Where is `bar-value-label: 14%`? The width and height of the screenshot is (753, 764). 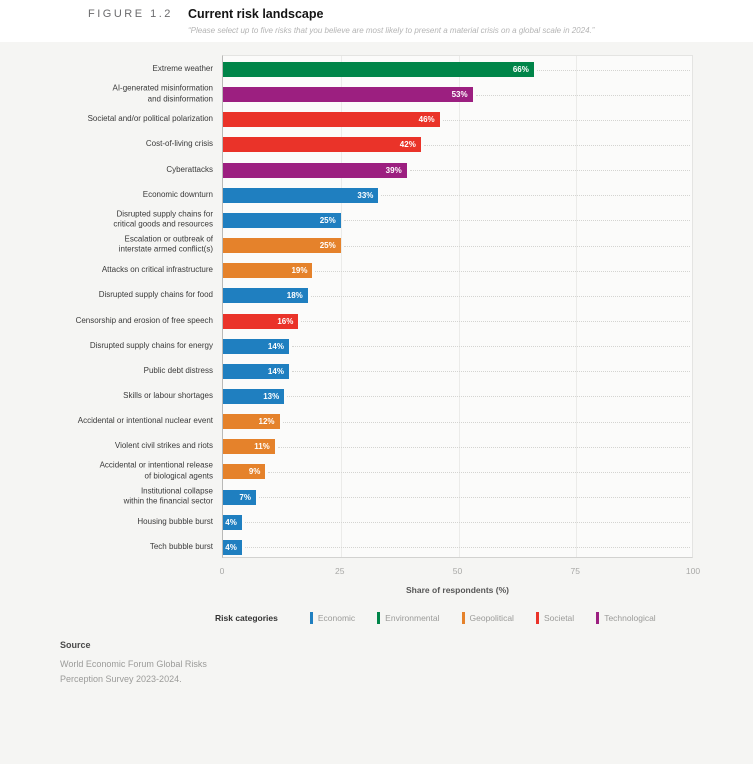 bar-value-label: 14% is located at coordinates (275, 371).